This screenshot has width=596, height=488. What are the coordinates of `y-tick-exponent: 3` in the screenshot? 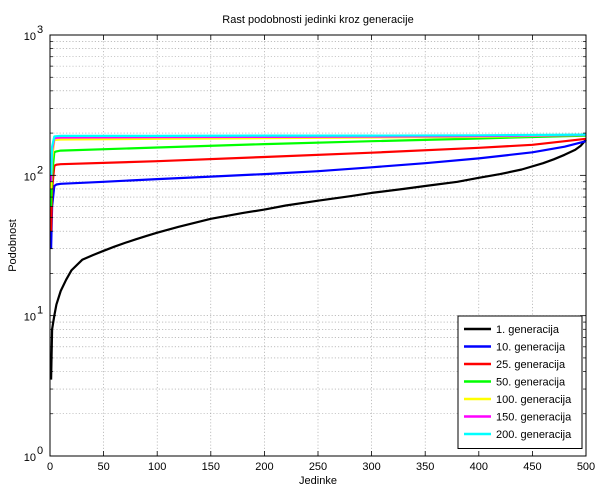 It's located at (40, 30).